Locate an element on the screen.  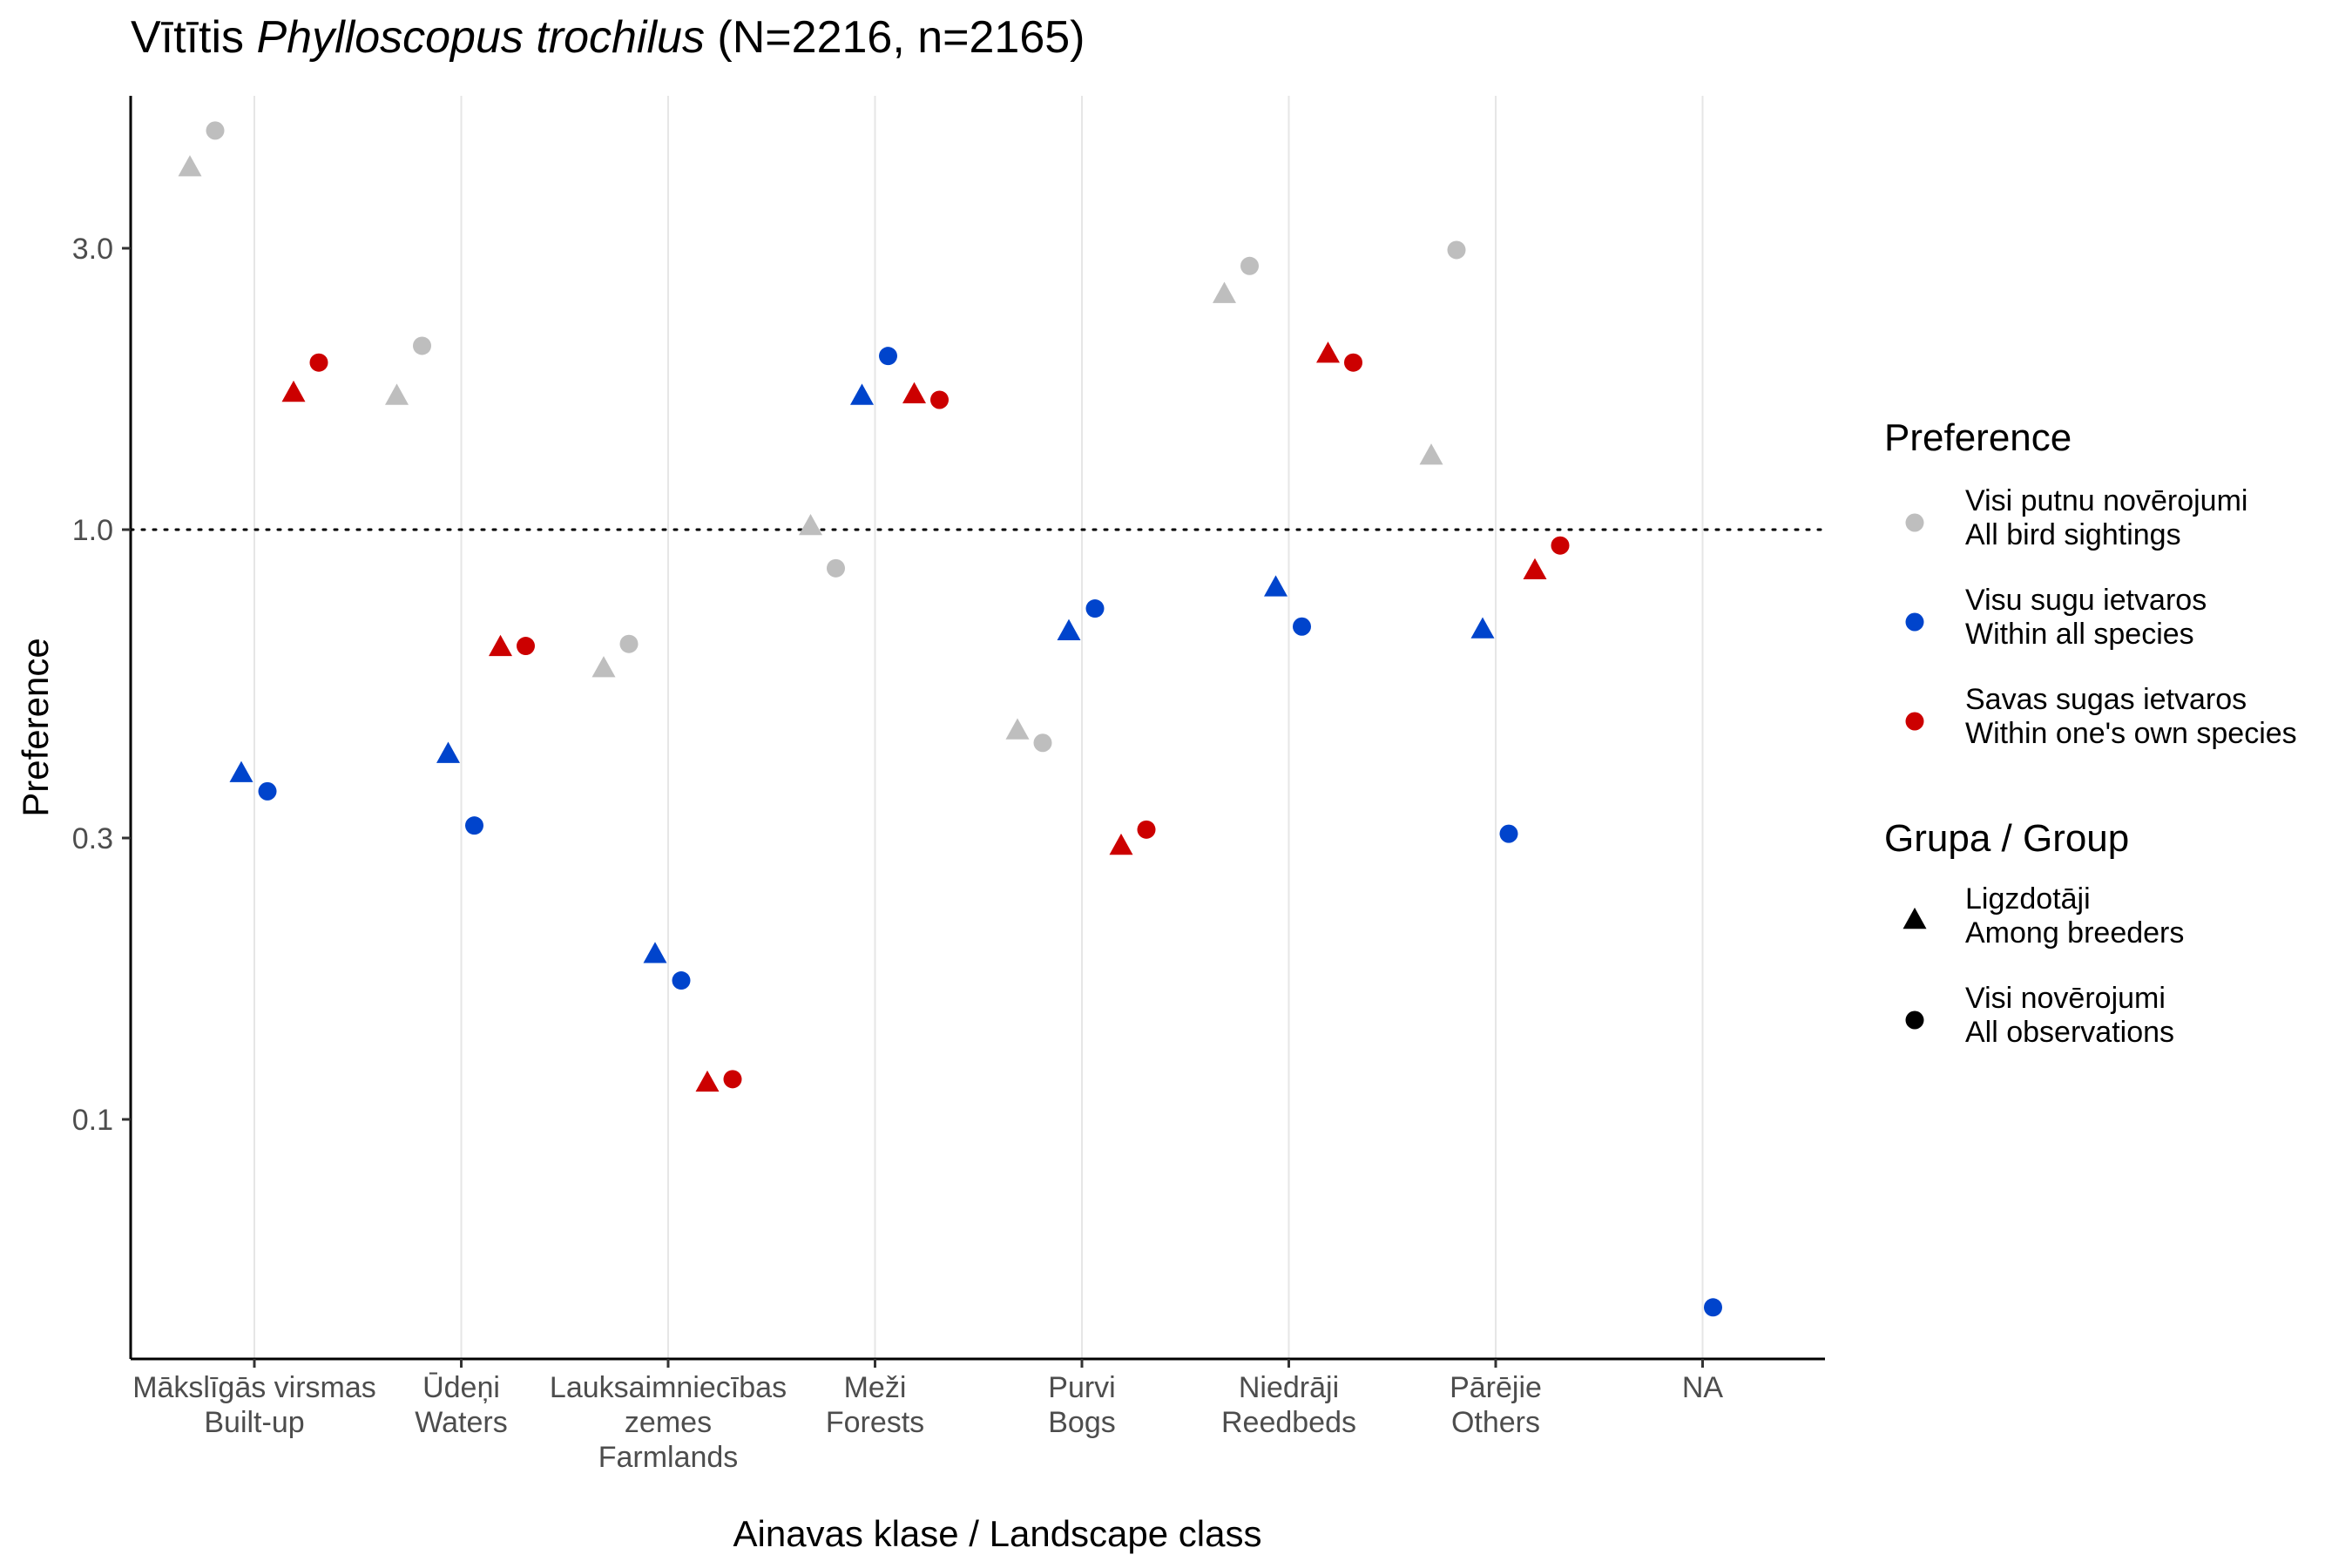
y-axis-ticks: 0.1 0.3 1.0 3.0 is located at coordinates (101, 685).